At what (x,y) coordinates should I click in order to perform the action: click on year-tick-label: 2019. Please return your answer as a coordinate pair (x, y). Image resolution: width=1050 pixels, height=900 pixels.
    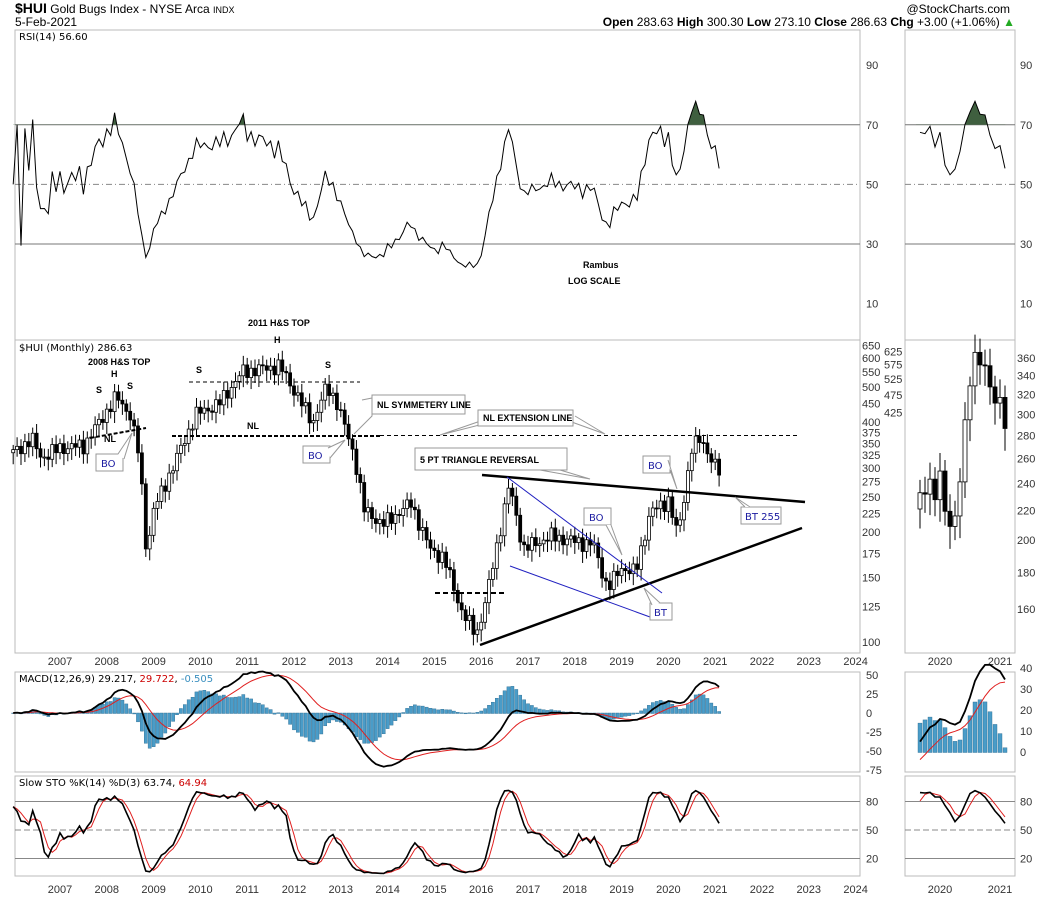
    Looking at the image, I should click on (621, 662).